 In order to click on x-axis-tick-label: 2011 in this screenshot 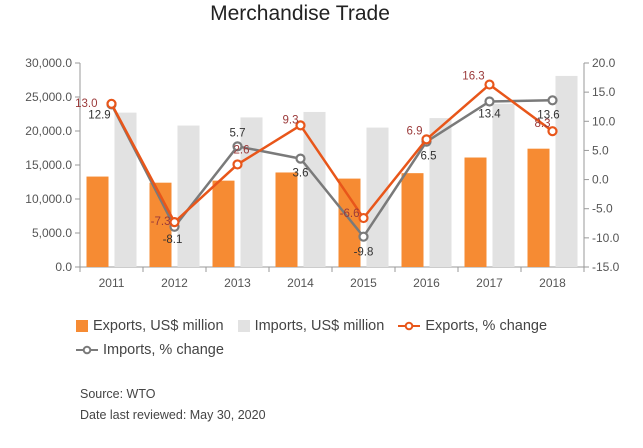, I will do `click(112, 283)`.